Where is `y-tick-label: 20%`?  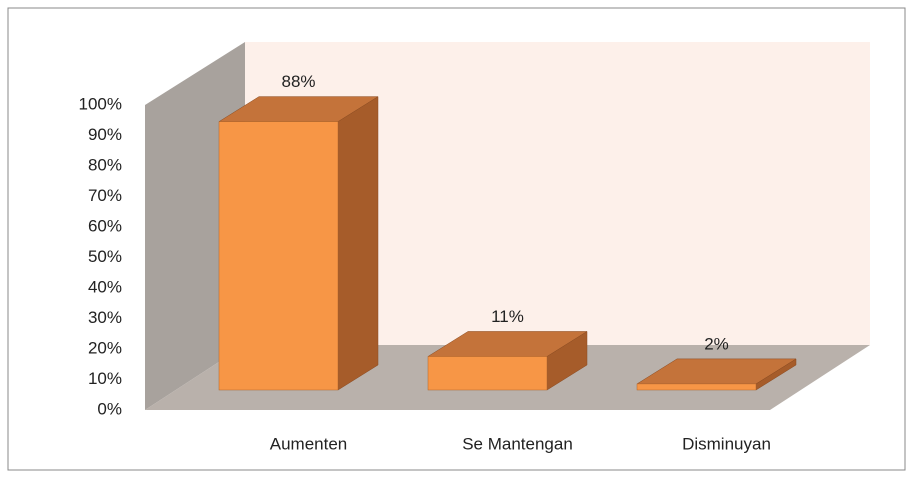 y-tick-label: 20% is located at coordinates (105, 347).